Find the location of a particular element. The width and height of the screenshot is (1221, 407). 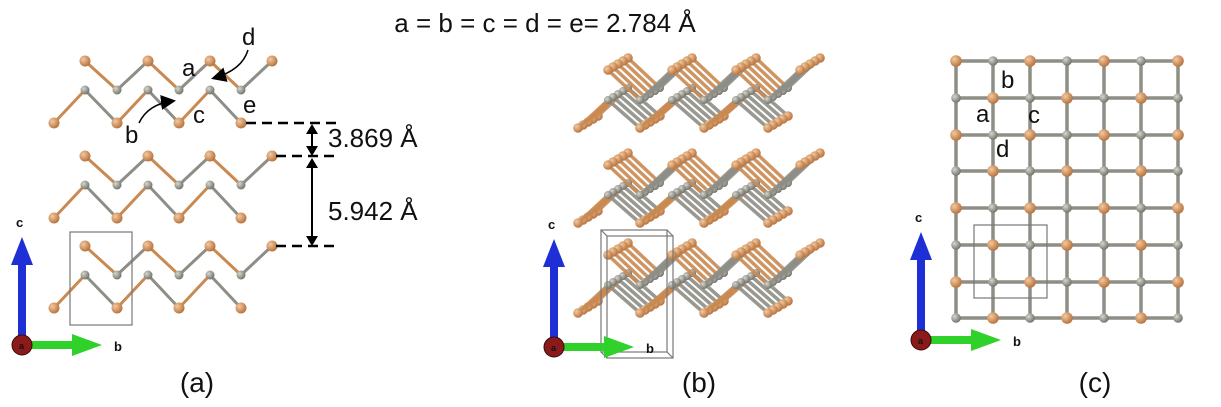

bond-label-b: b is located at coordinates (131, 135).